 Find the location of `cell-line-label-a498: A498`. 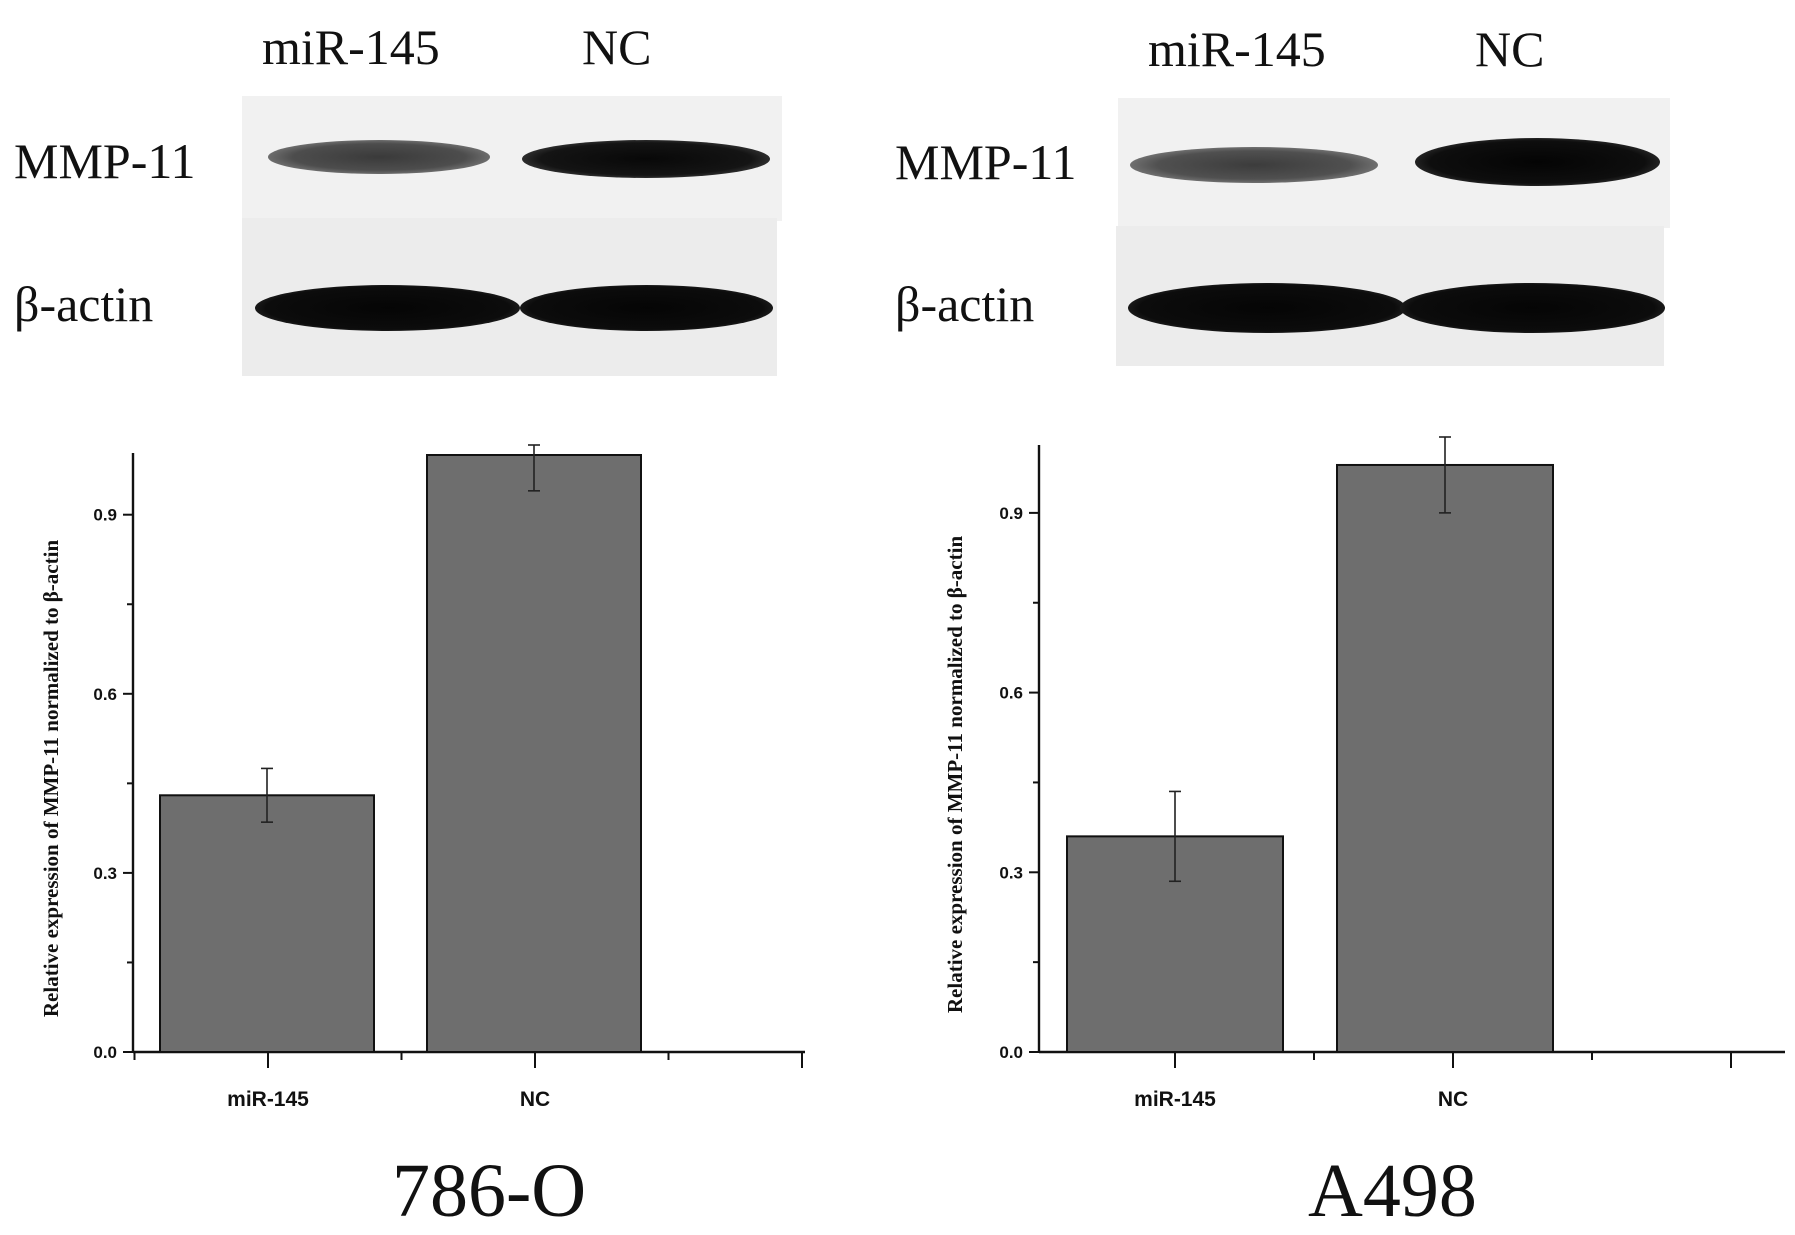

cell-line-label-a498: A498 is located at coordinates (1392, 1191).